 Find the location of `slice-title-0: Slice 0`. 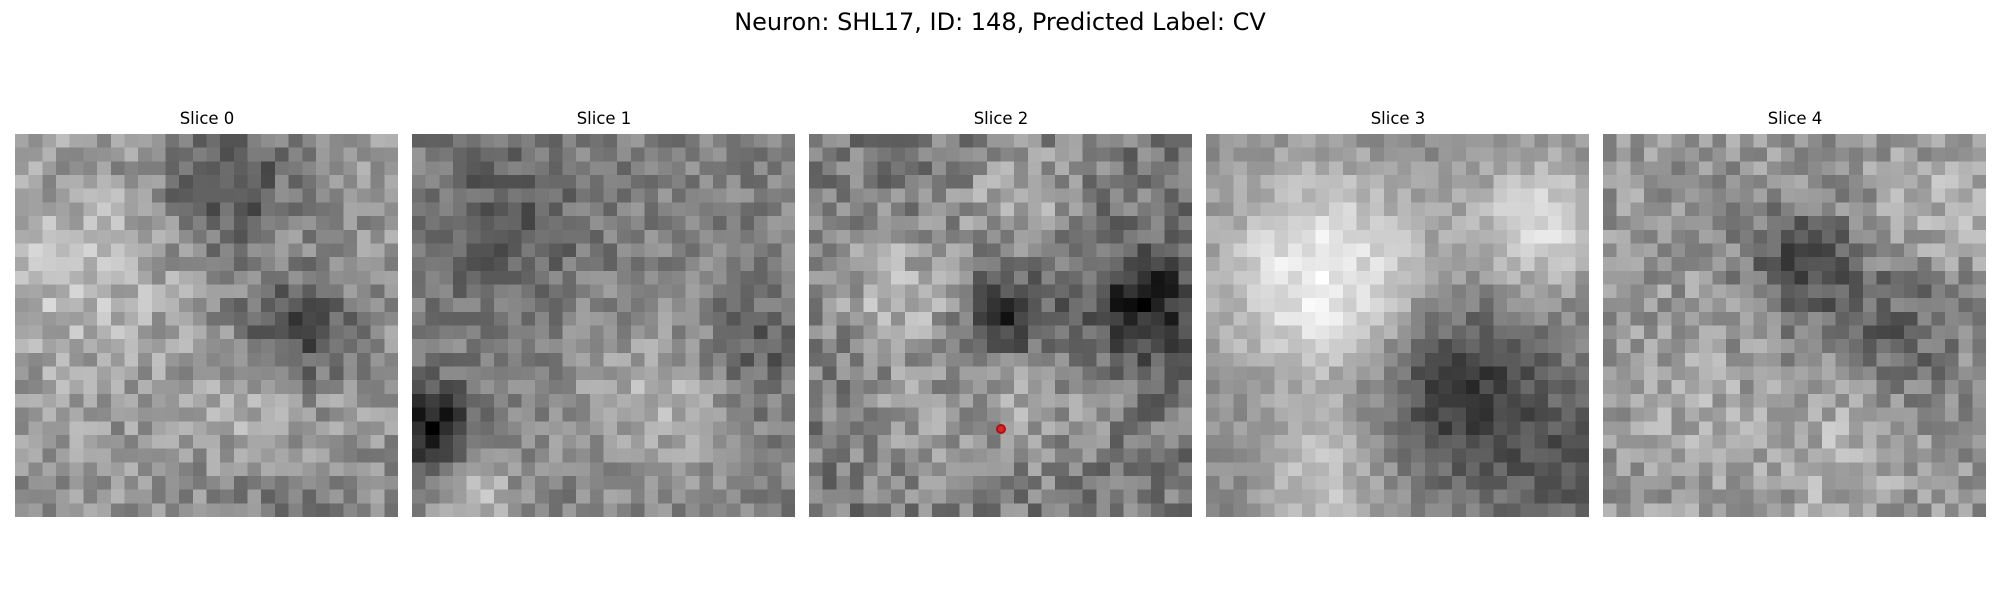

slice-title-0: Slice 0 is located at coordinates (207, 118).